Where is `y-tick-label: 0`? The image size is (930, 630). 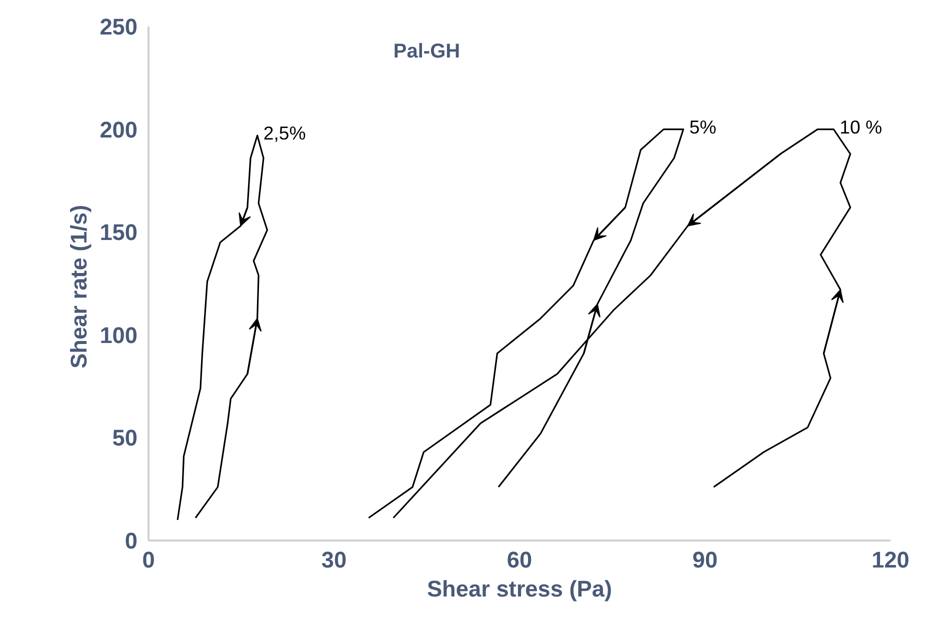
y-tick-label: 0 is located at coordinates (131, 541).